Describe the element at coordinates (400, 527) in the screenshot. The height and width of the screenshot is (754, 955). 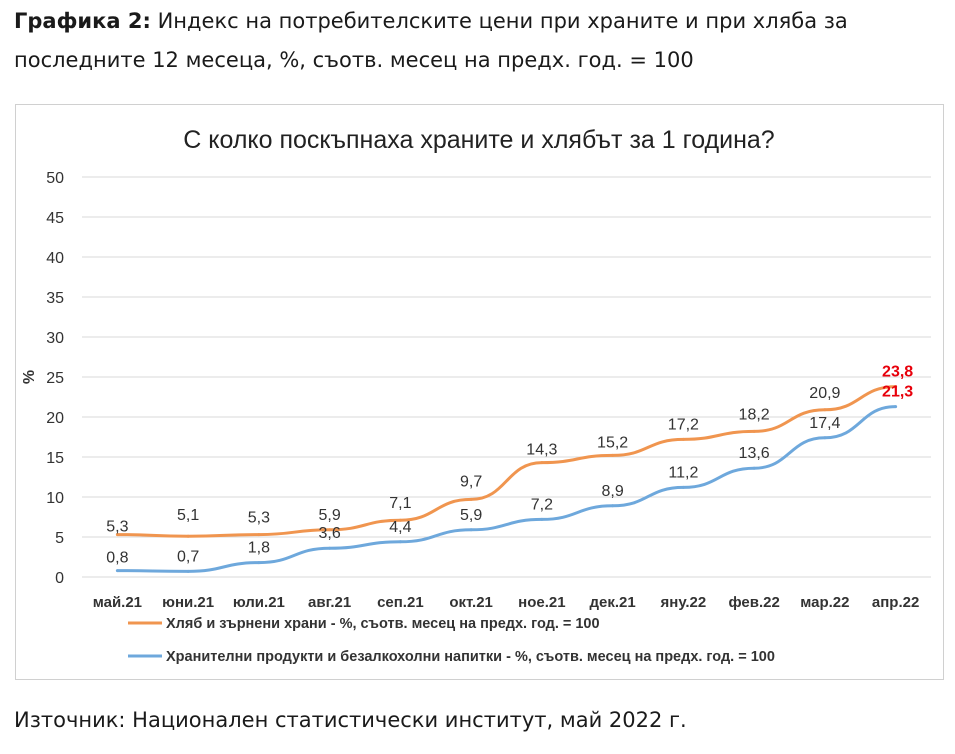
I see `data-label: 4,4` at that location.